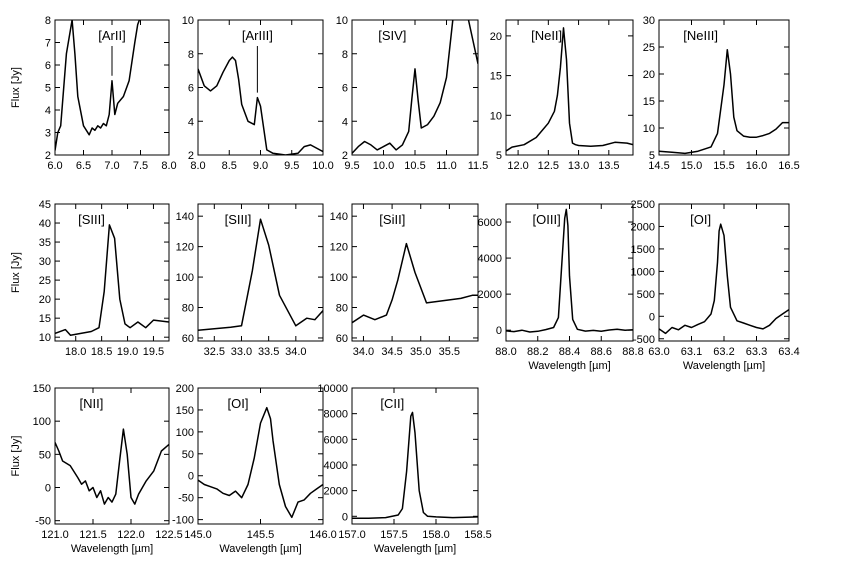 The width and height of the screenshot is (843, 575). I want to click on x-tick-label: 13.0, so click(578, 166).